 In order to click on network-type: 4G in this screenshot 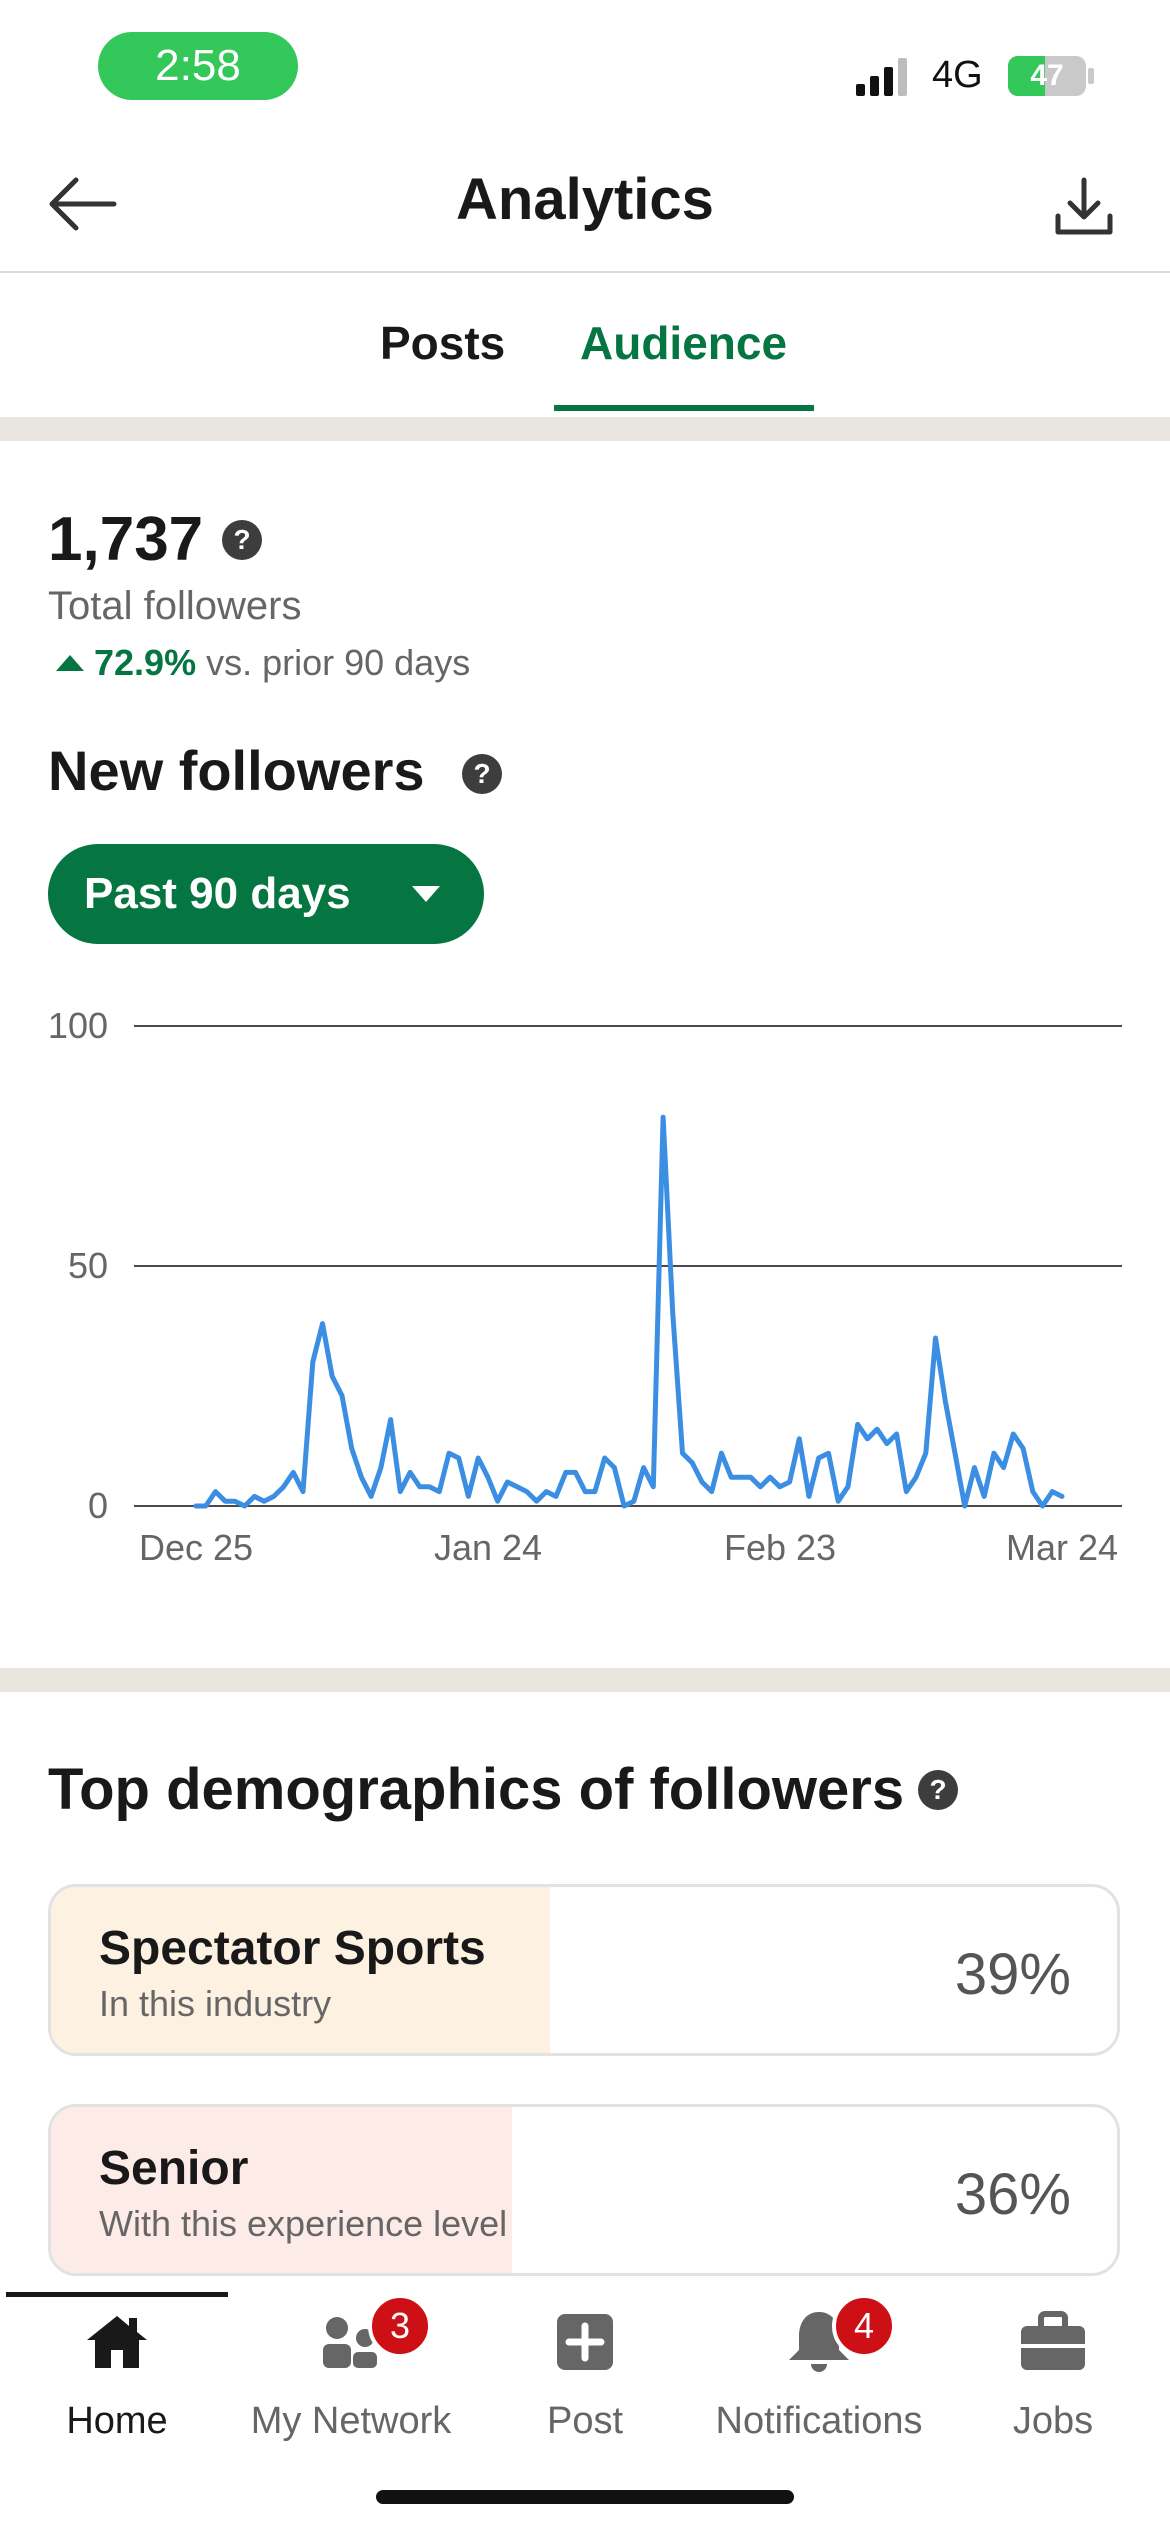, I will do `click(957, 75)`.